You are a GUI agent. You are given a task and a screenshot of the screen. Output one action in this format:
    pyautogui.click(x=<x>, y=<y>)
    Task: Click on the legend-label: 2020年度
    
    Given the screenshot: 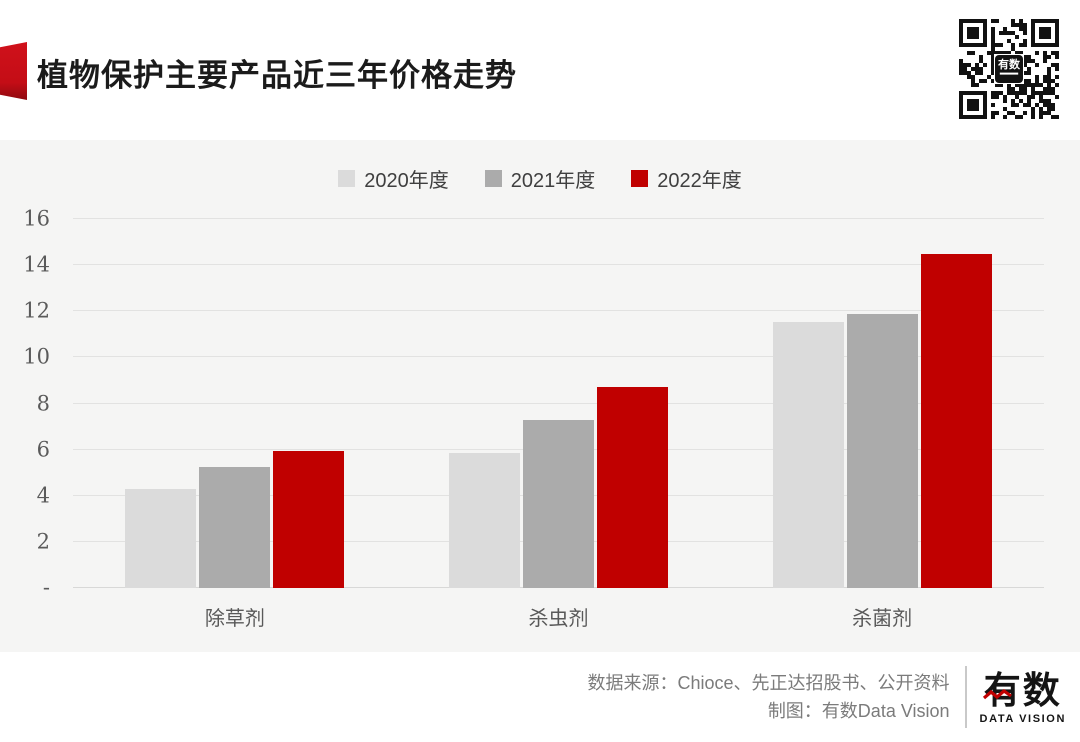 What is the action you would take?
    pyautogui.click(x=406, y=181)
    